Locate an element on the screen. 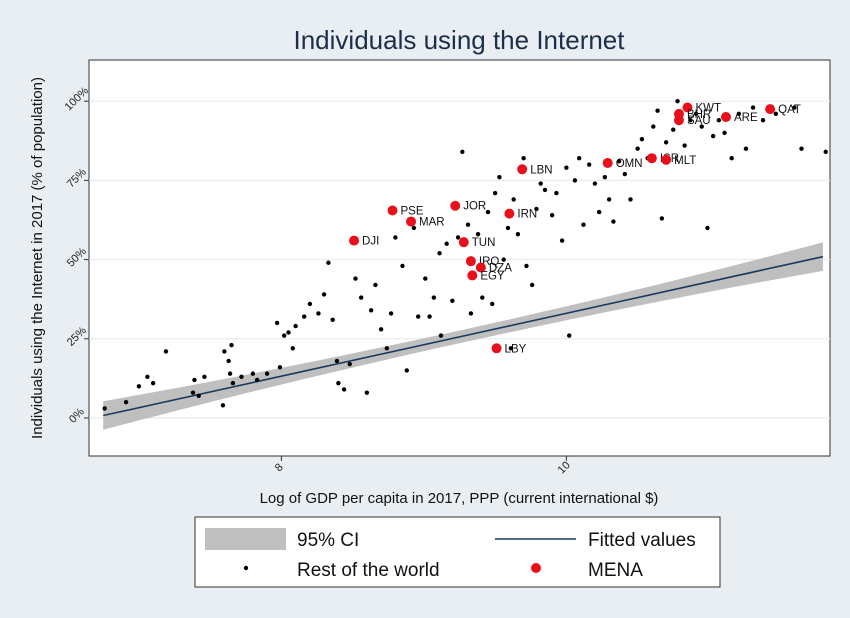 This screenshot has height=618, width=850. legend-ci-swatch is located at coordinates (245, 539).